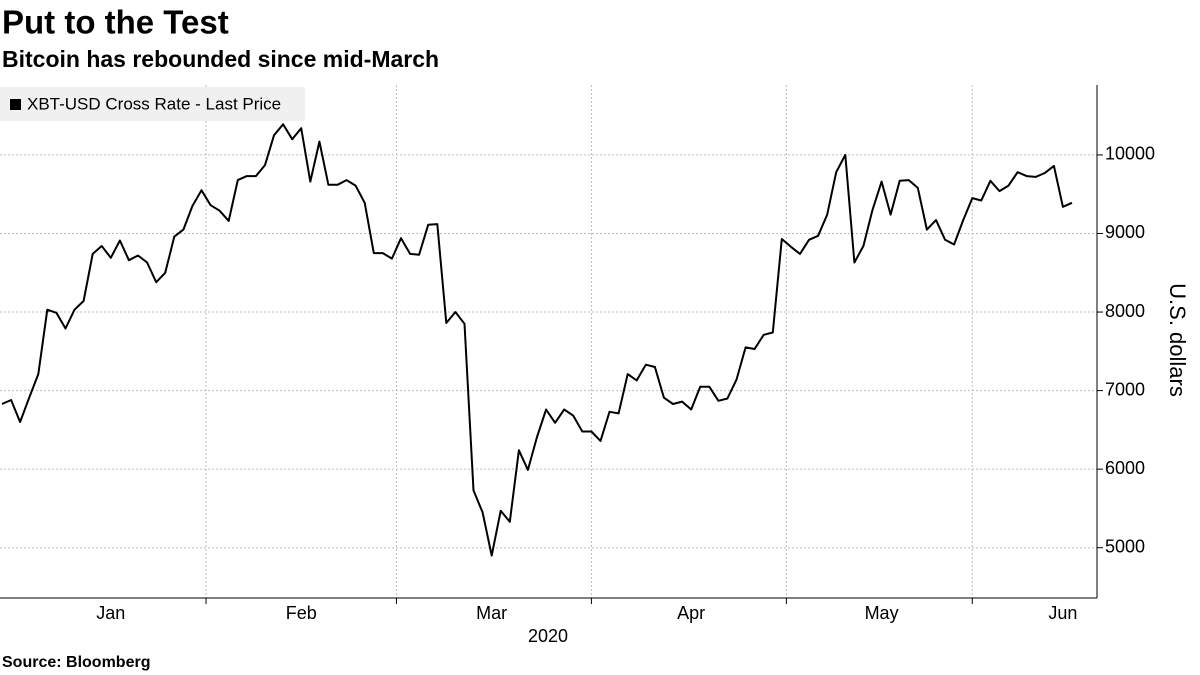 The width and height of the screenshot is (1200, 675). I want to click on x-tick-label: Feb, so click(301, 613).